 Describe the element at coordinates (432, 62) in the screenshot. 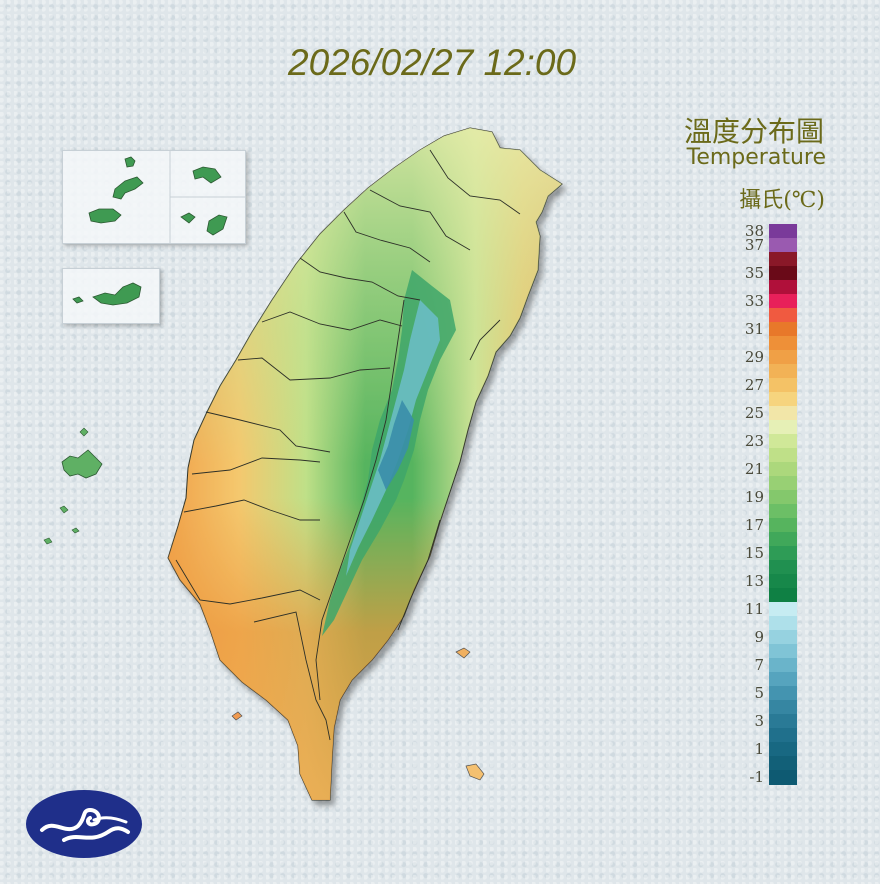

I see `map-datetime: 2026/02/27 12:00` at that location.